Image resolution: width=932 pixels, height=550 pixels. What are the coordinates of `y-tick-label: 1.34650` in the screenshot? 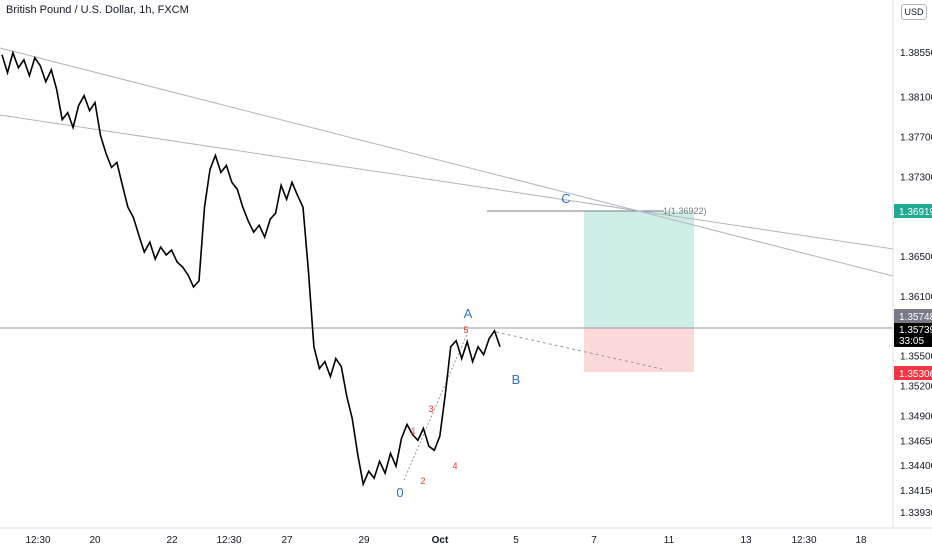 It's located at (916, 441).